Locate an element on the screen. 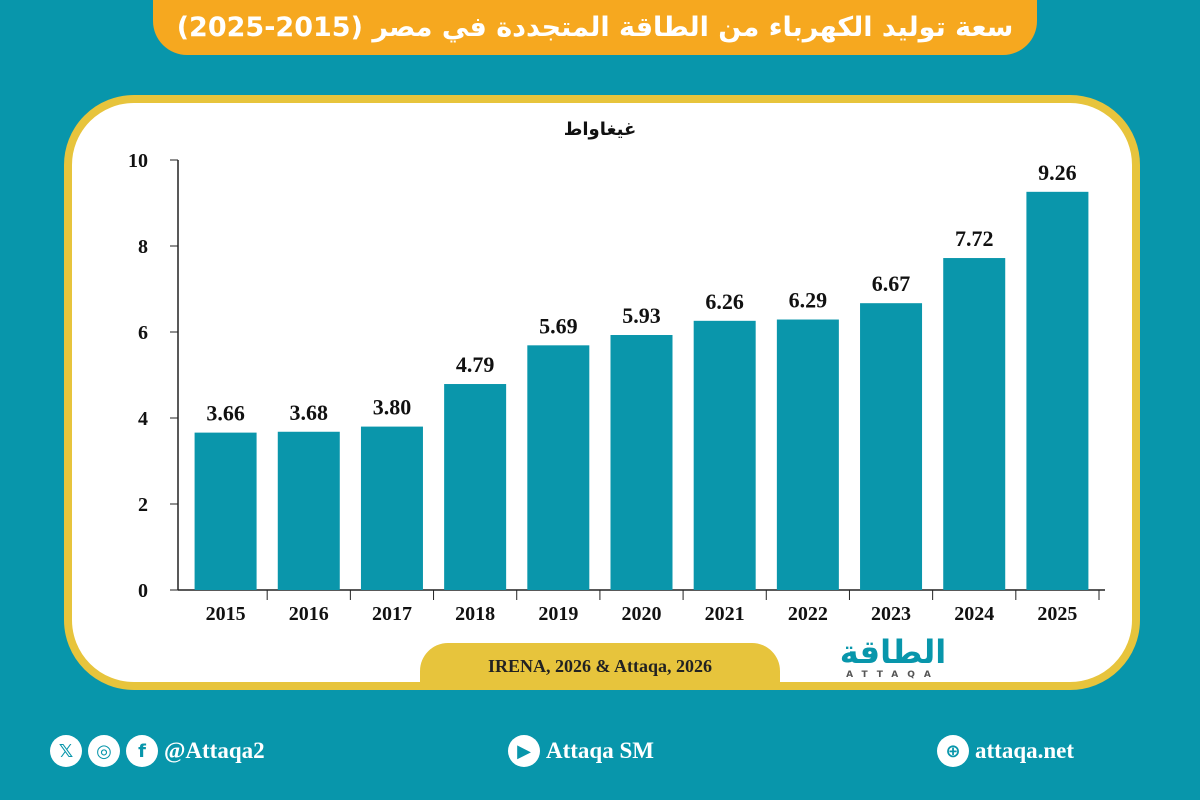 The width and height of the screenshot is (1200, 800). instagram-icon: ◎ is located at coordinates (104, 751).